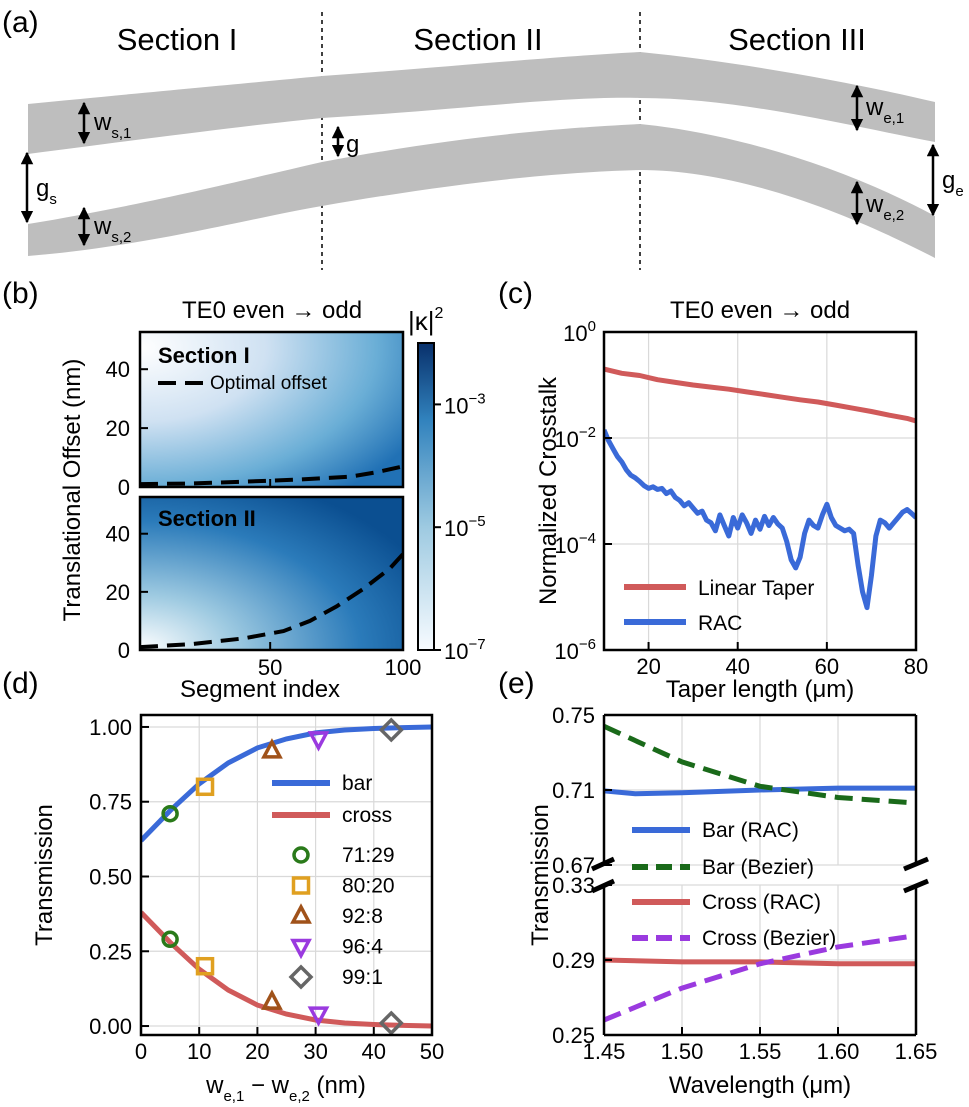 The image size is (969, 1107). Describe the element at coordinates (46, 191) in the screenshot. I see `label-gs: gs` at that location.